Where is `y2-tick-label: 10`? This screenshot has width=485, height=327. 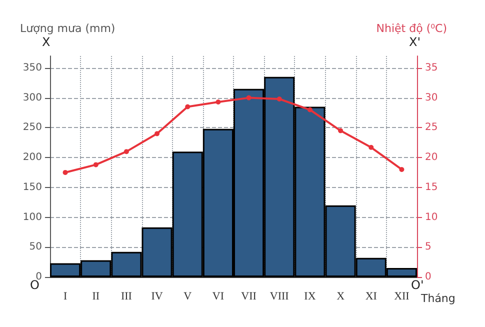 y2-tick-label: 10 is located at coordinates (431, 217).